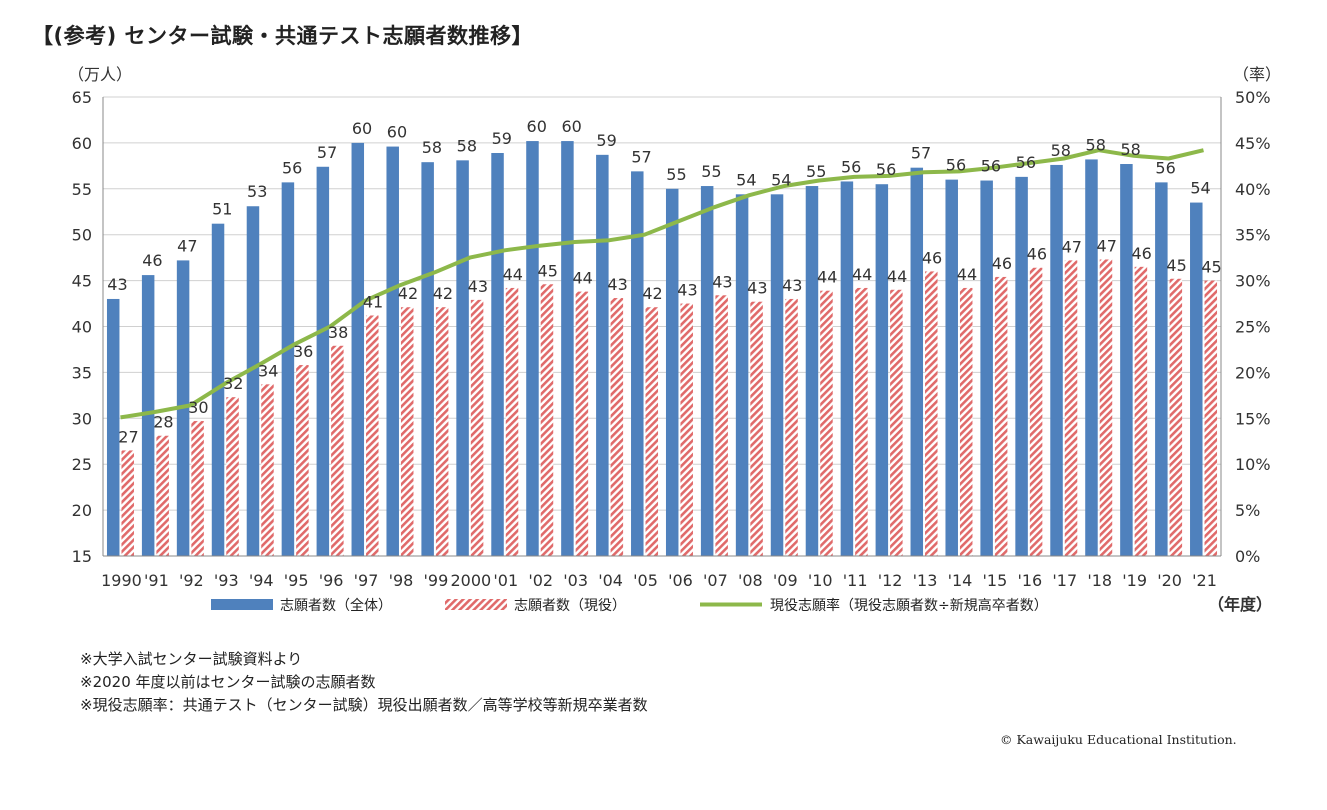 This screenshot has width=1327, height=810. What do you see at coordinates (1134, 580) in the screenshot?
I see `x-tick-label: '19` at bounding box center [1134, 580].